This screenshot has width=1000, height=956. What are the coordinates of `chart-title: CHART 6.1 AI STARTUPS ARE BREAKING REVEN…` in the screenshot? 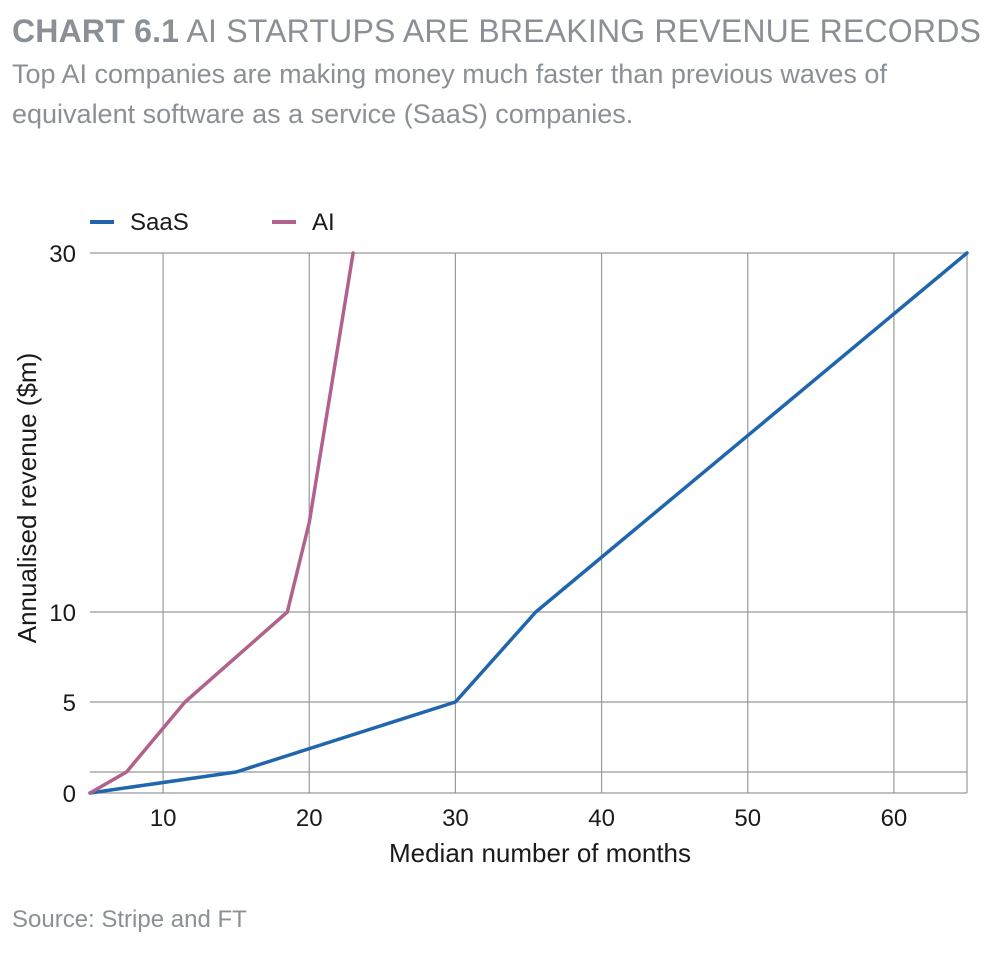 It's located at (497, 31).